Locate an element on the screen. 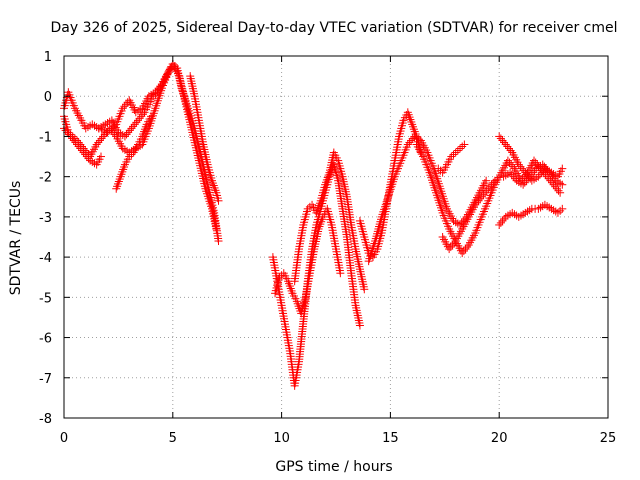  x-axis-label: GPS time / hours is located at coordinates (333, 467).